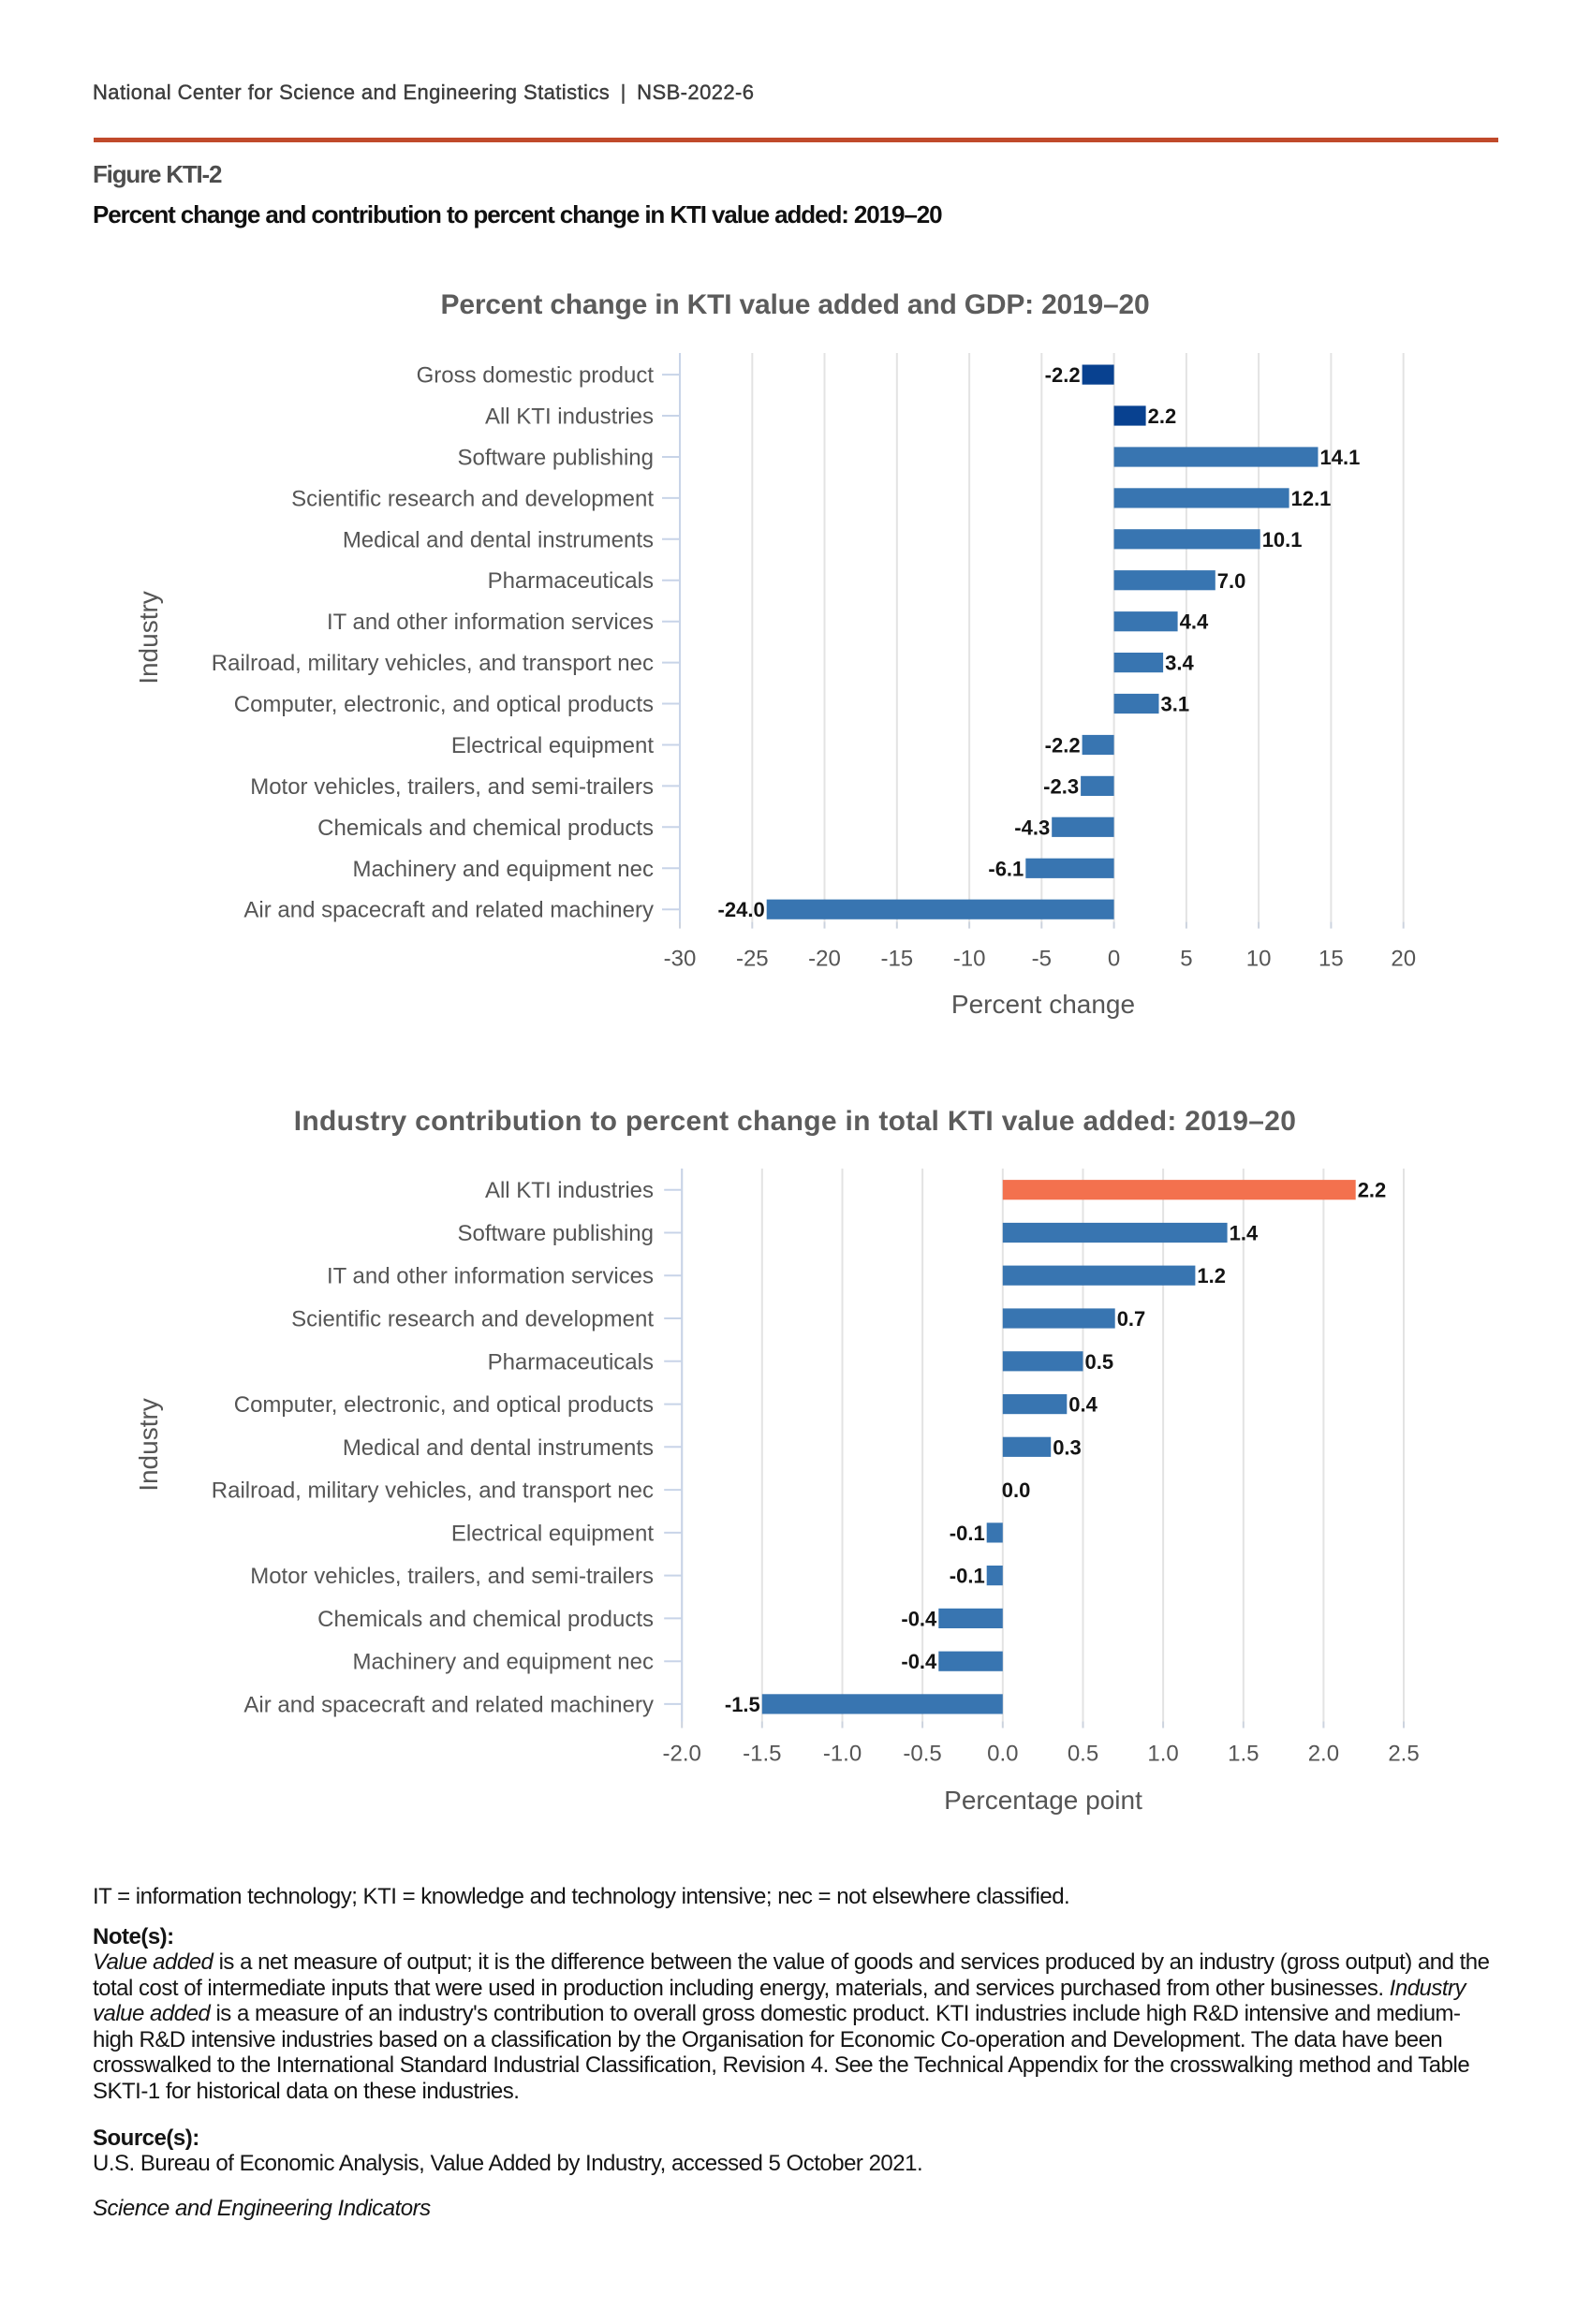 The width and height of the screenshot is (1591, 2324). Describe the element at coordinates (1067, 1447) in the screenshot. I see `svg-text: 0.3` at that location.